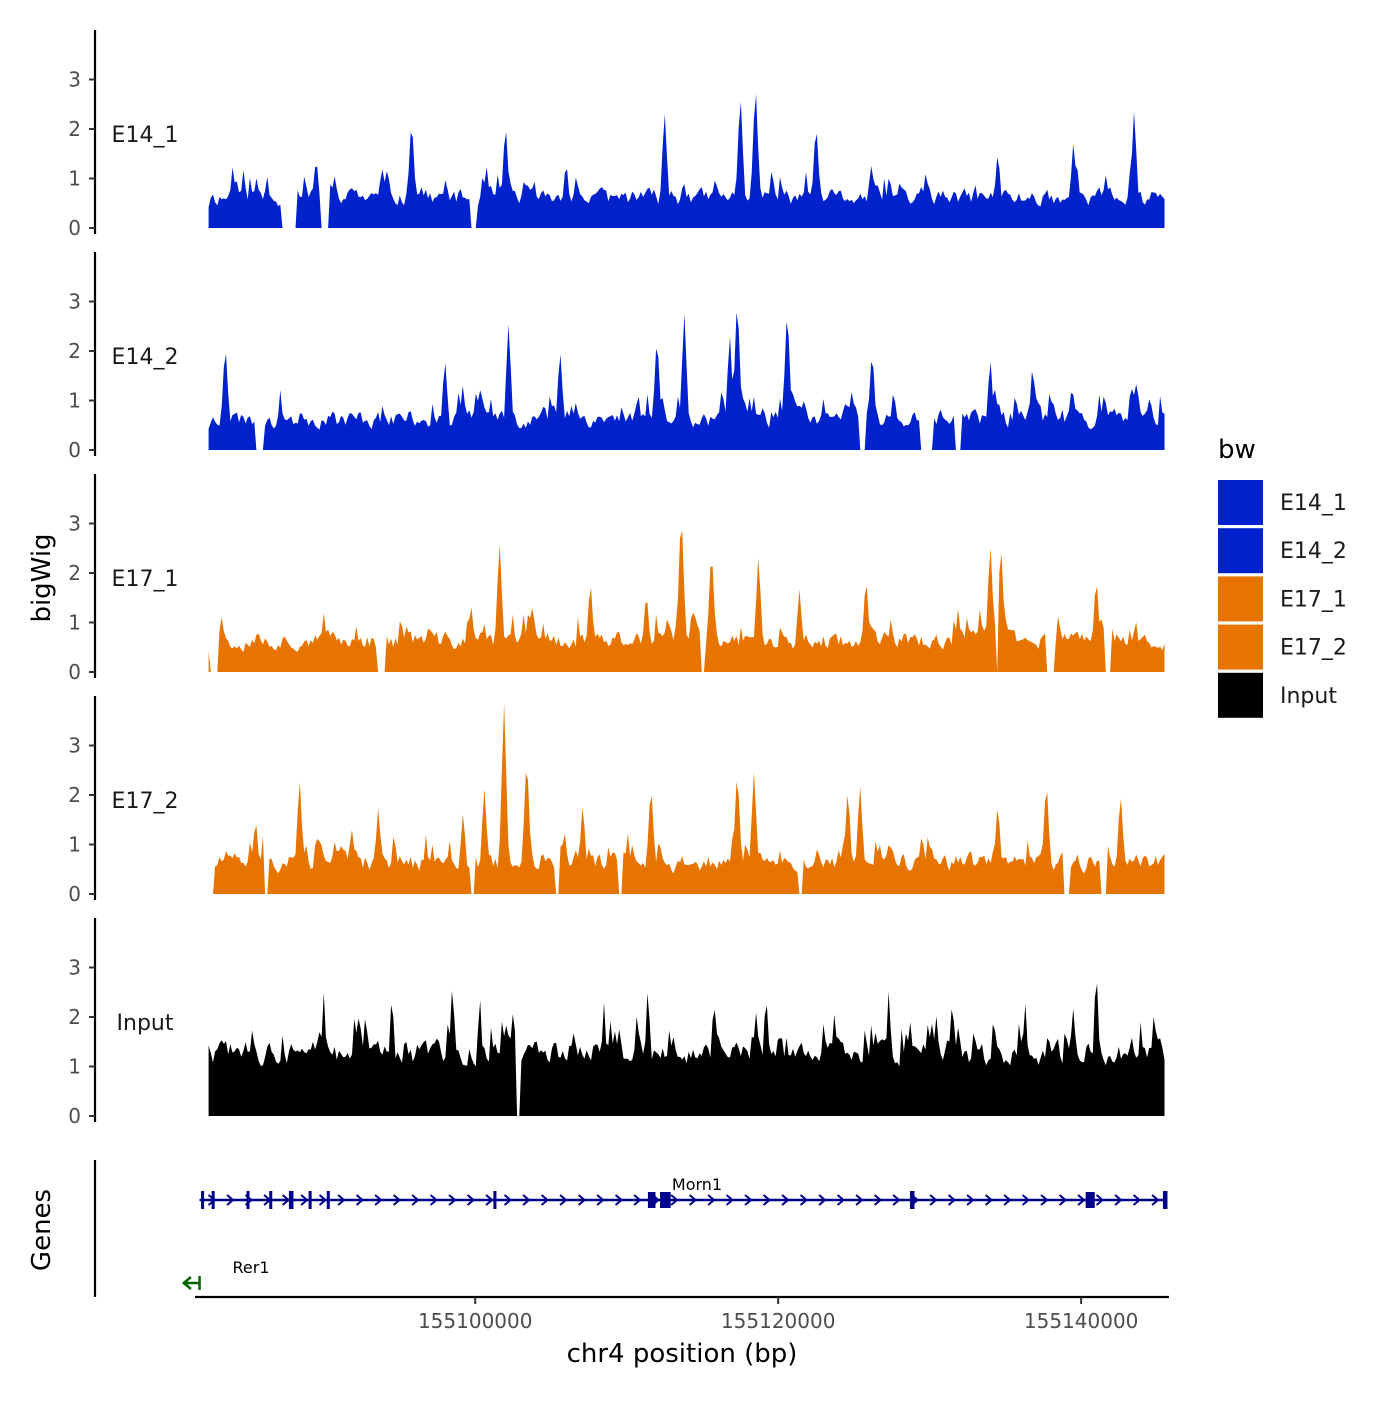 The width and height of the screenshot is (1400, 1405). What do you see at coordinates (1282, 576) in the screenshot?
I see `legend: bw E14_1 E14_2 E17_1 E17_2 Input` at bounding box center [1282, 576].